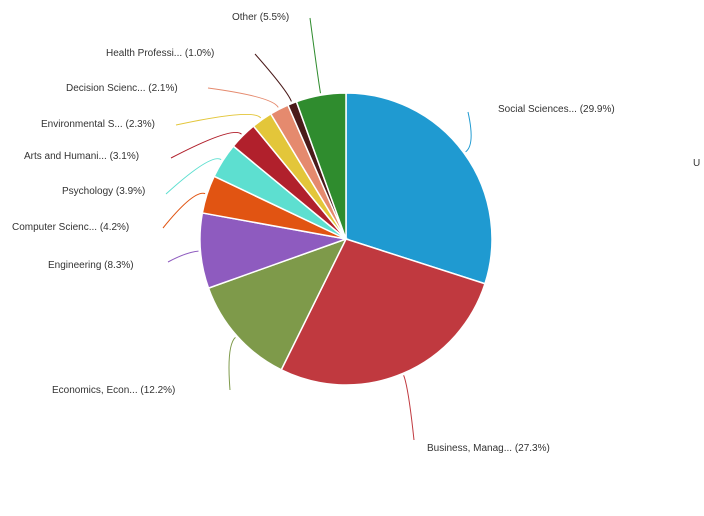 The image size is (704, 516). I want to click on slice-label: Decision Scienc... (2.1%), so click(122, 88).